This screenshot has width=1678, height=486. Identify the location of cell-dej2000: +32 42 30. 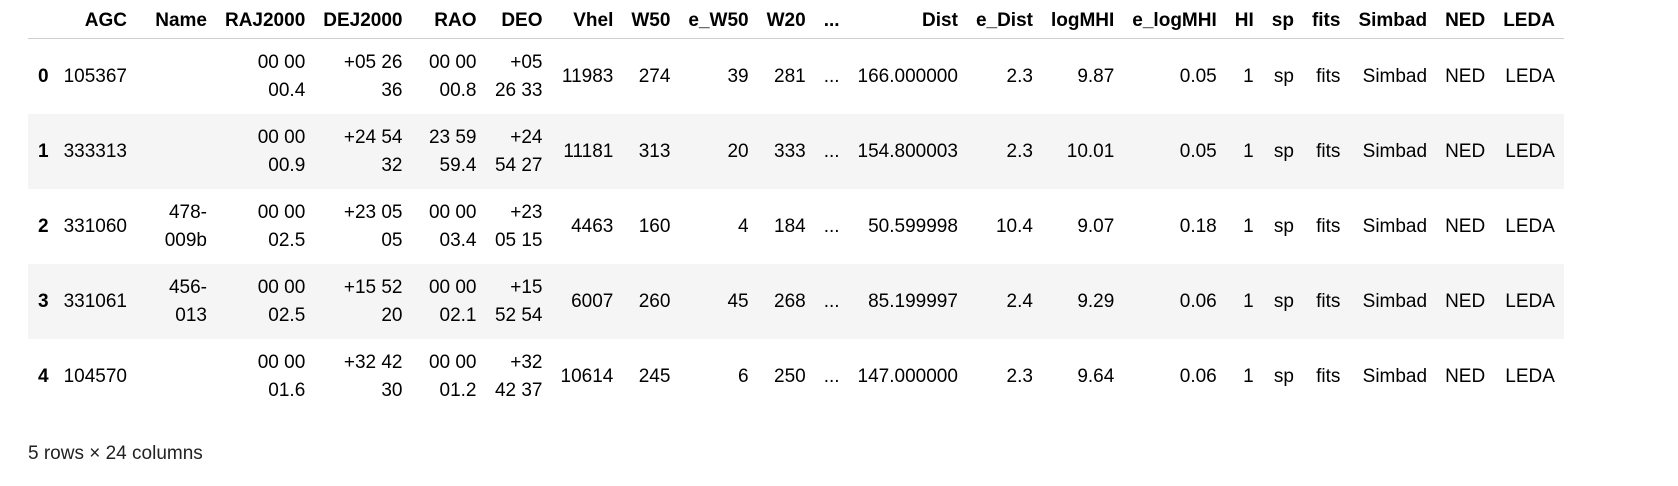
(363, 376).